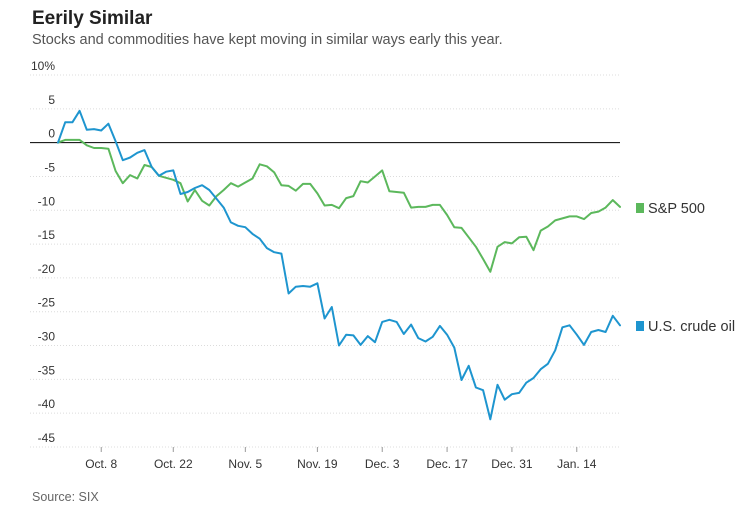 This screenshot has height=525, width=747. I want to click on chart-title: Eerily Similar, so click(92, 18).